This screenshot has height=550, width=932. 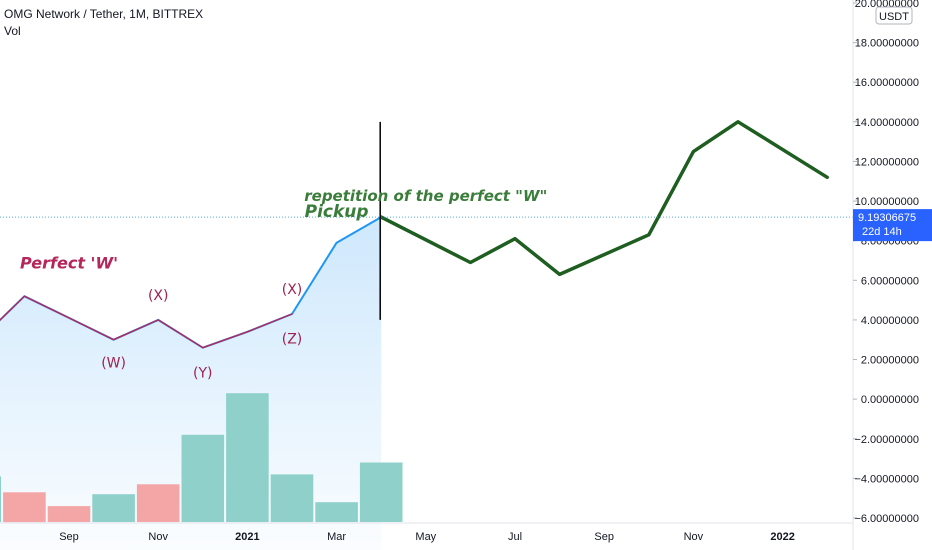 What do you see at coordinates (887, 44) in the screenshot?
I see `y-tick-label: 18.00000000` at bounding box center [887, 44].